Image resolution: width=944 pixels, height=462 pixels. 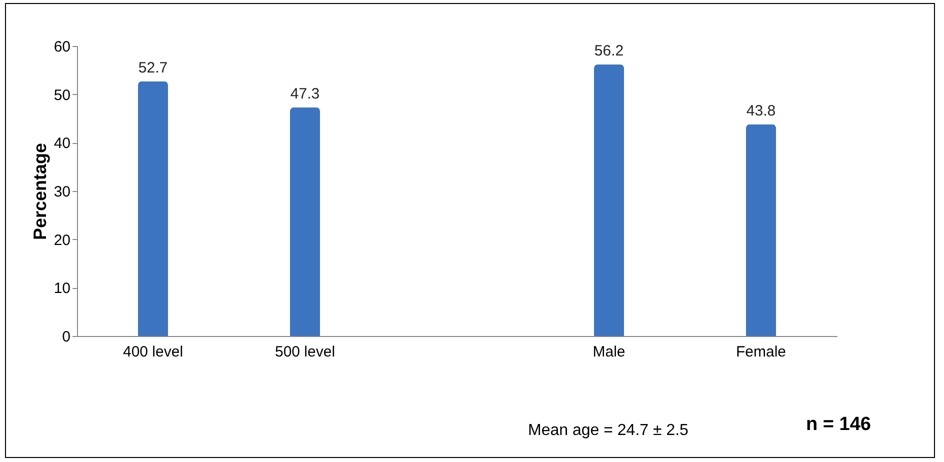 I want to click on y-tick-label: 40, so click(x=62, y=143).